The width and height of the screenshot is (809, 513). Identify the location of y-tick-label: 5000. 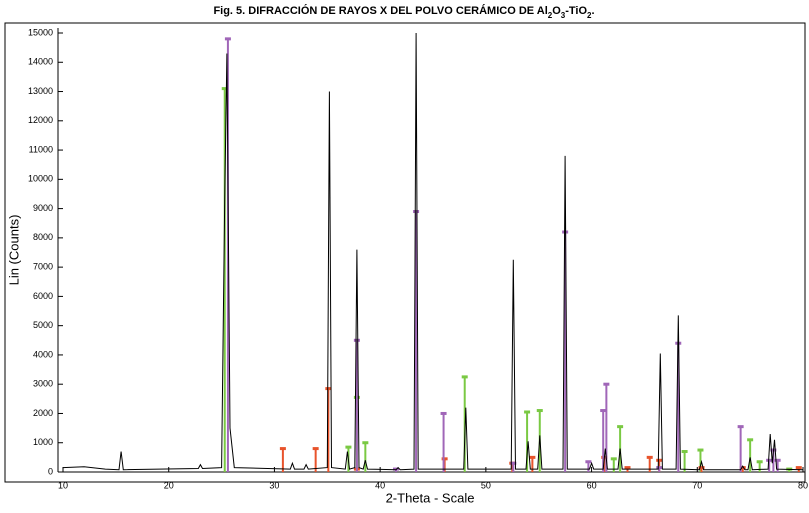
(43, 325).